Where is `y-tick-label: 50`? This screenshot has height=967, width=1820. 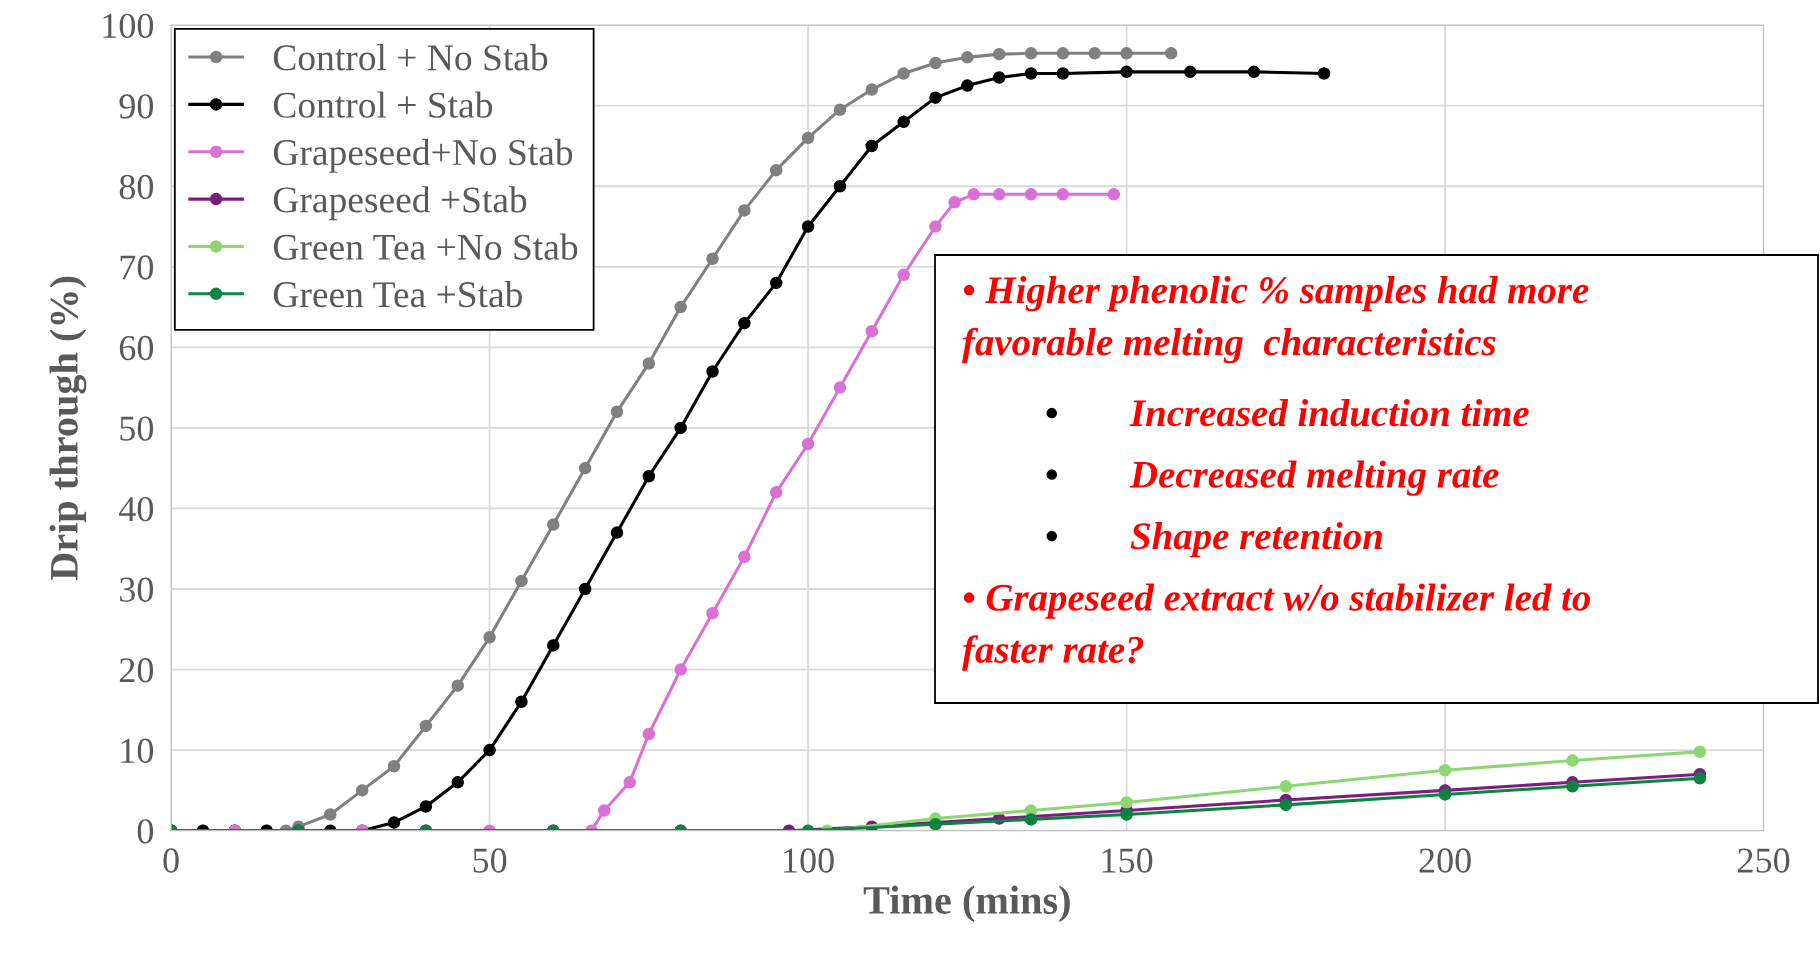 y-tick-label: 50 is located at coordinates (137, 428).